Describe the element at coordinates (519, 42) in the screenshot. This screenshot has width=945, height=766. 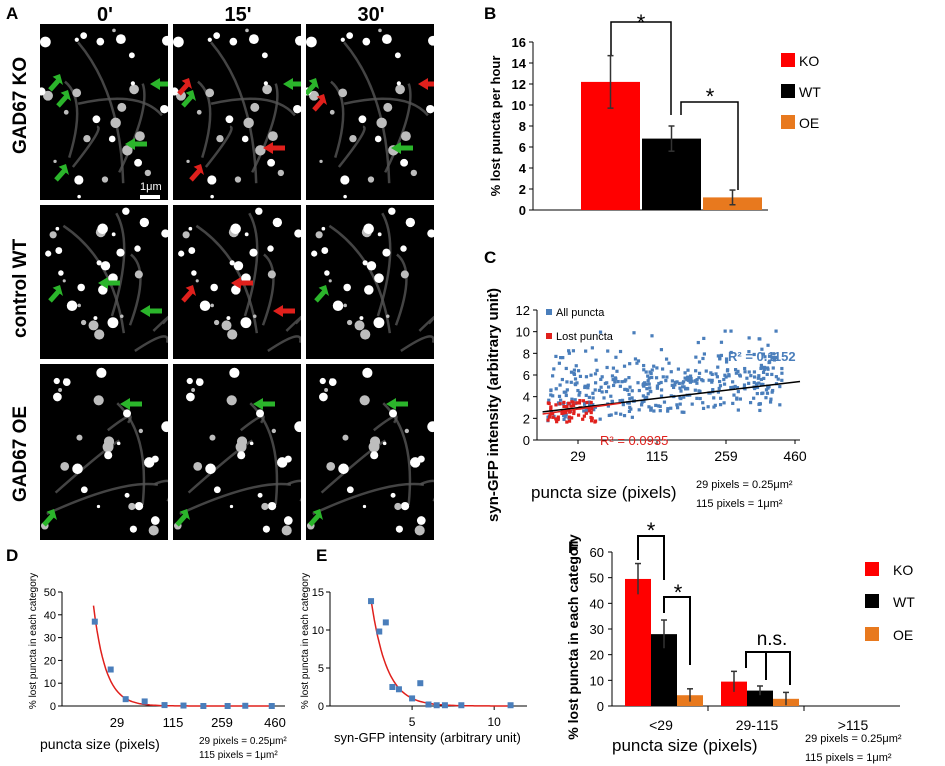
I see `b-y-tick-label: 16` at that location.